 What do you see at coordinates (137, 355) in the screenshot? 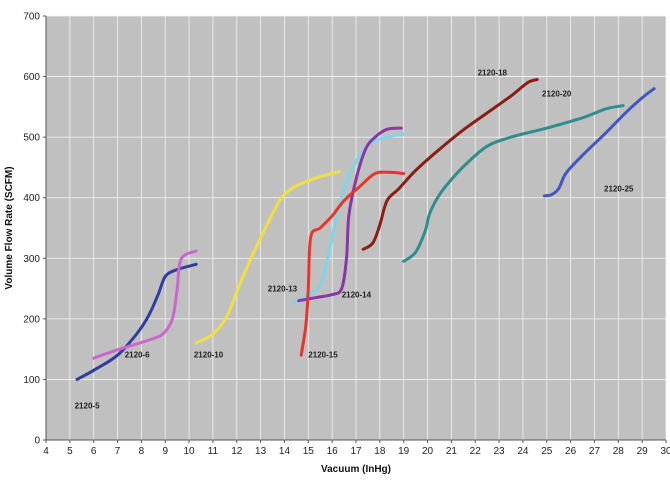
I see `series-label-2120-6: 2120-6` at bounding box center [137, 355].